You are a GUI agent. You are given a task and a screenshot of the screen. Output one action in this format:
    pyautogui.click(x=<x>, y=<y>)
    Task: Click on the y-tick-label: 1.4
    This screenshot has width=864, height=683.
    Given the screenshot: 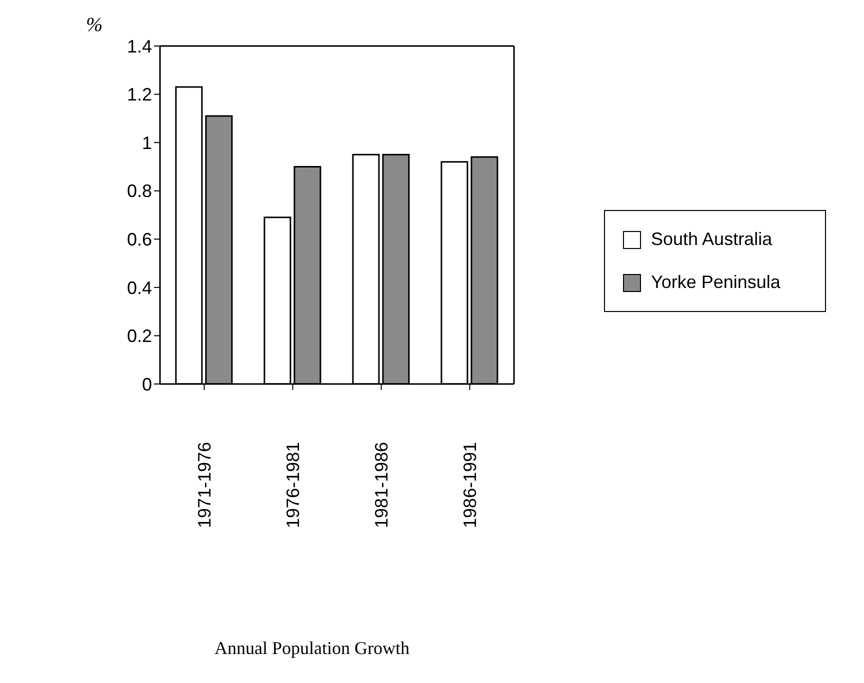 What is the action you would take?
    pyautogui.click(x=139, y=46)
    